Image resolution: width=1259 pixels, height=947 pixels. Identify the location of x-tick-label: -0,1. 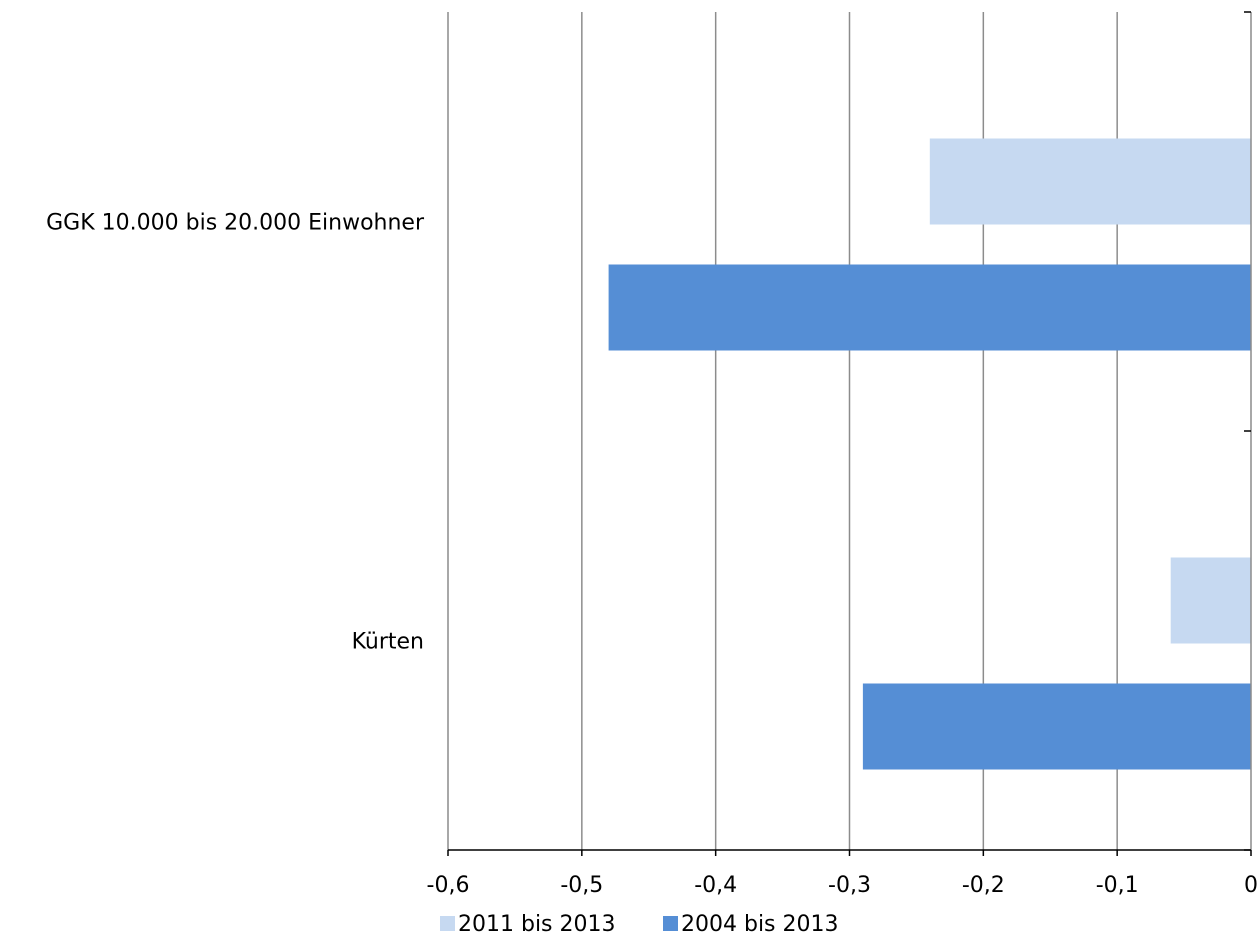
(1117, 885).